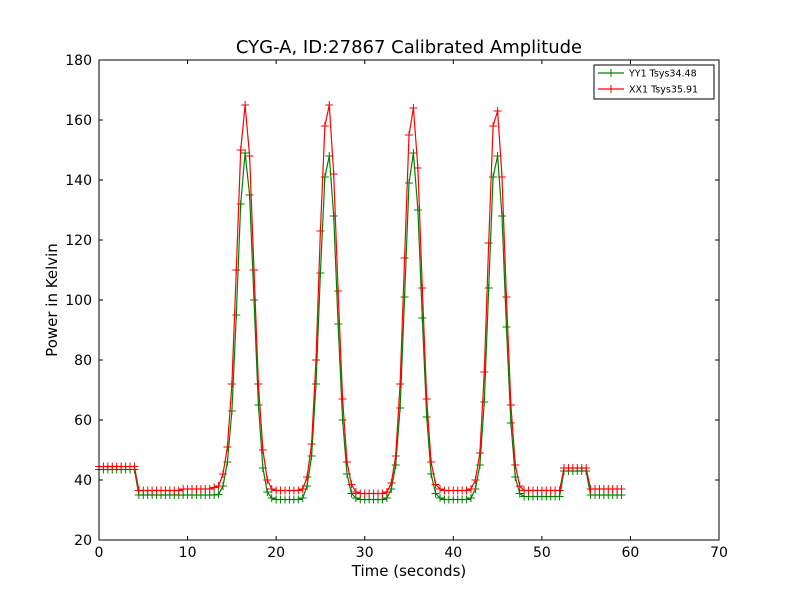 Image resolution: width=800 pixels, height=604 pixels. Describe the element at coordinates (83, 361) in the screenshot. I see `y-tick-label: 80` at that location.